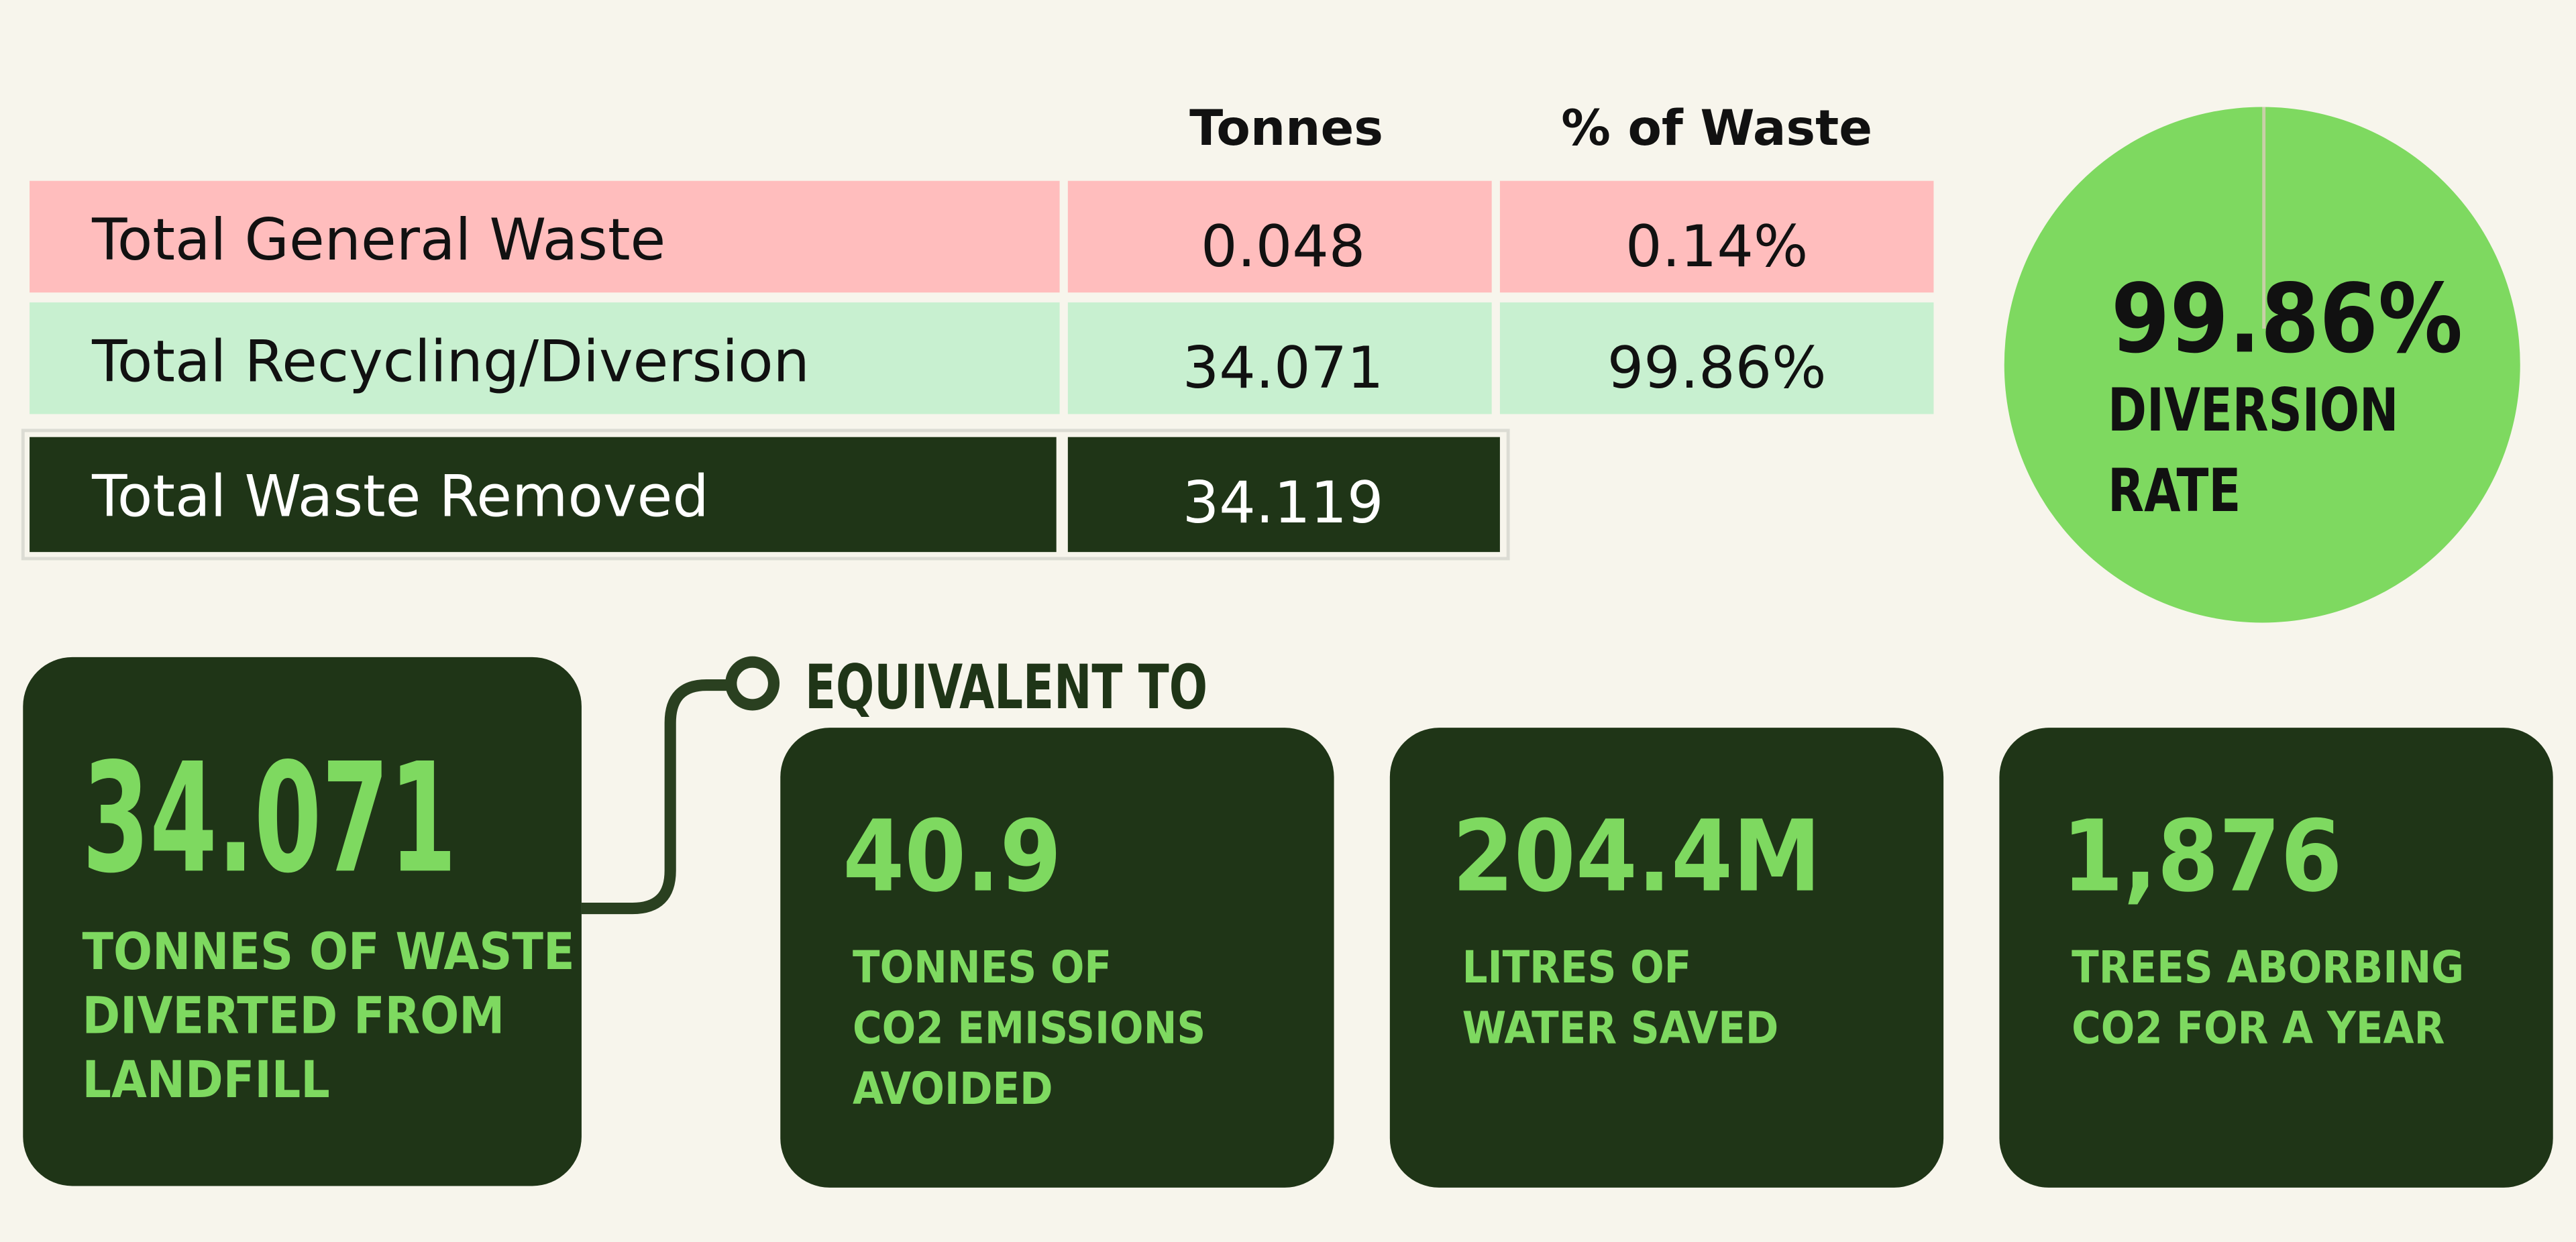  I want to click on row-label: Total General Waste, so click(378, 240).